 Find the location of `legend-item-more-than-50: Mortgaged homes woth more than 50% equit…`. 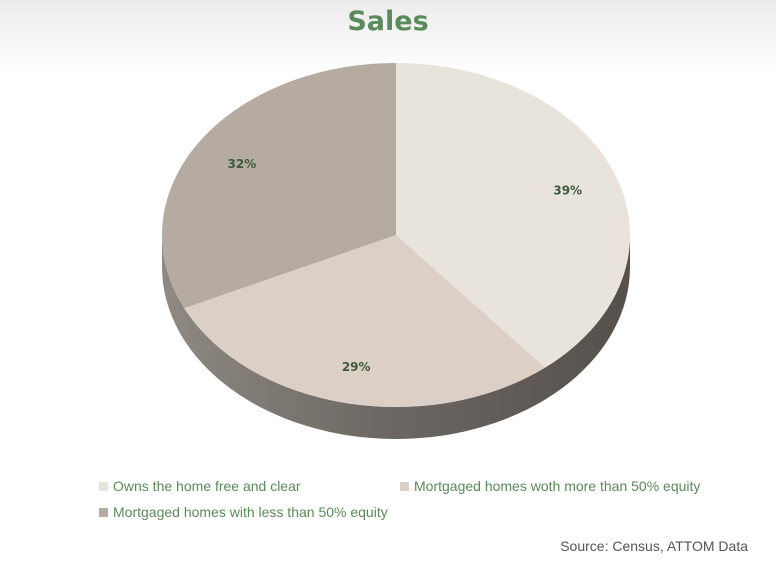

legend-item-more-than-50: Mortgaged homes woth more than 50% equit… is located at coordinates (550, 486).